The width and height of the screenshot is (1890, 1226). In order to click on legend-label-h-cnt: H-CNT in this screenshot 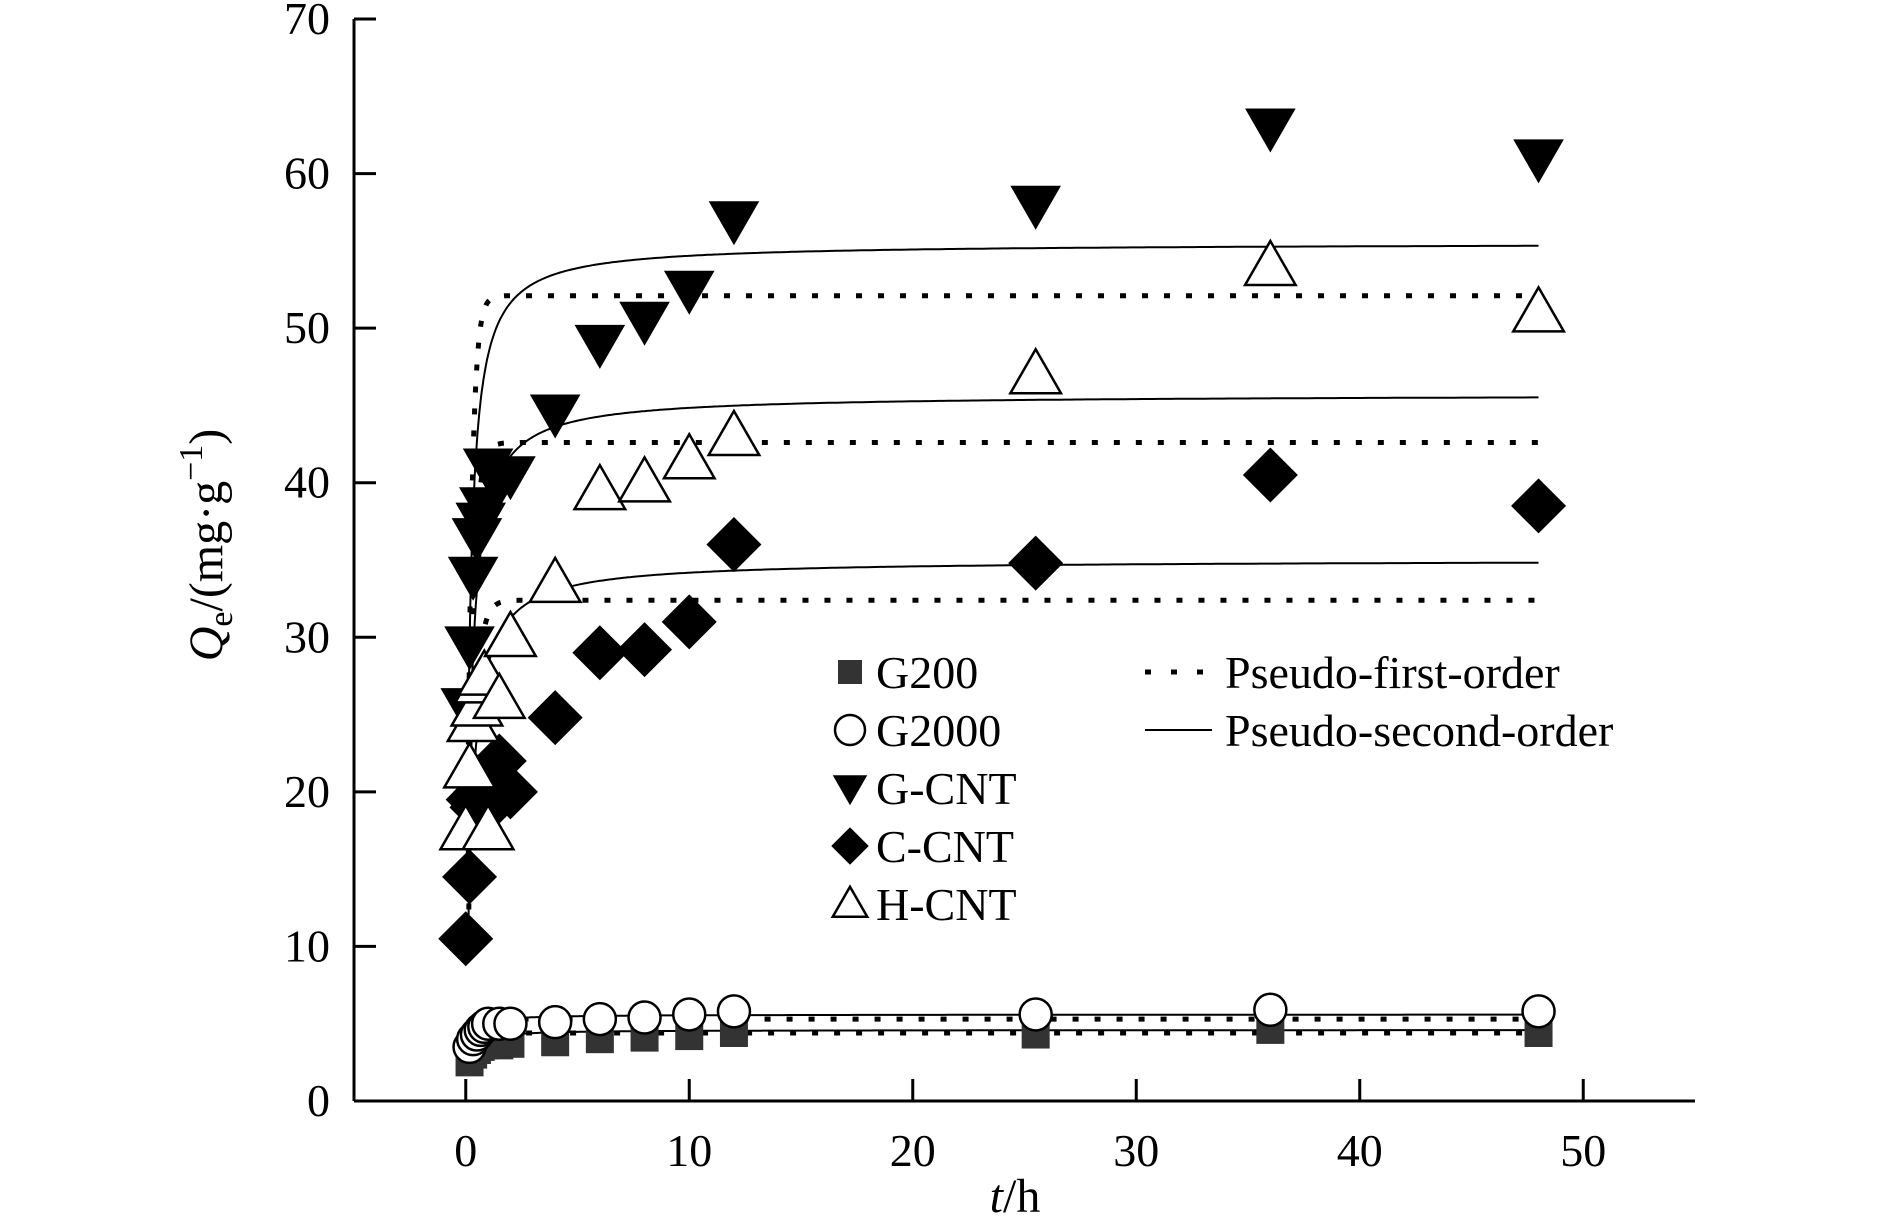, I will do `click(946, 904)`.